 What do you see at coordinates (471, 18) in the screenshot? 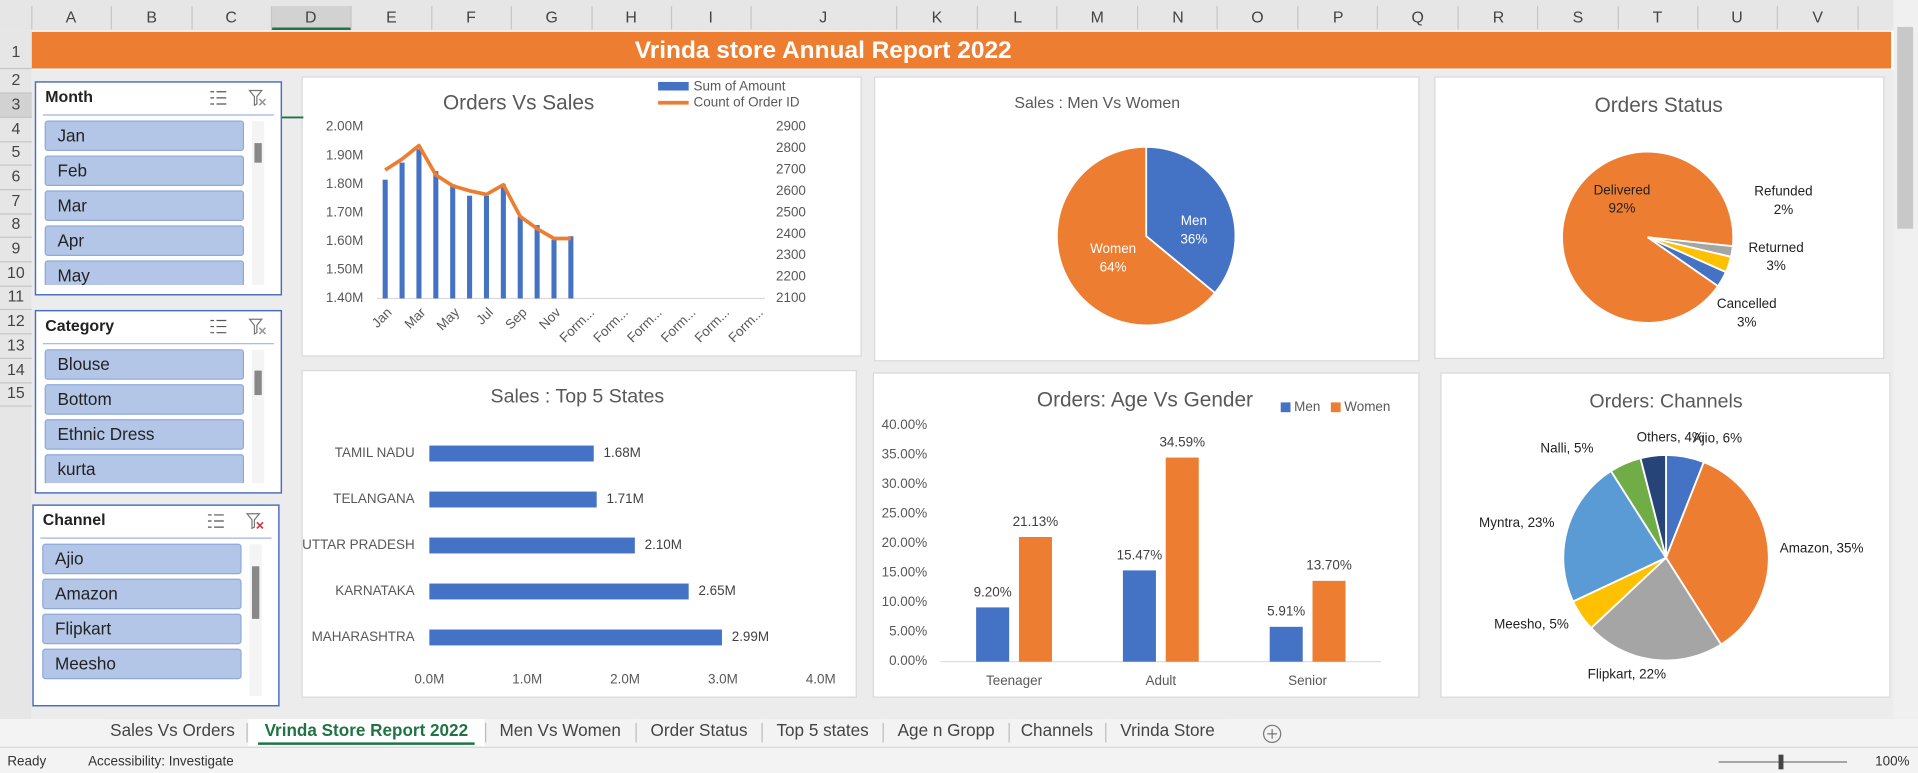
I see `column-header: F` at bounding box center [471, 18].